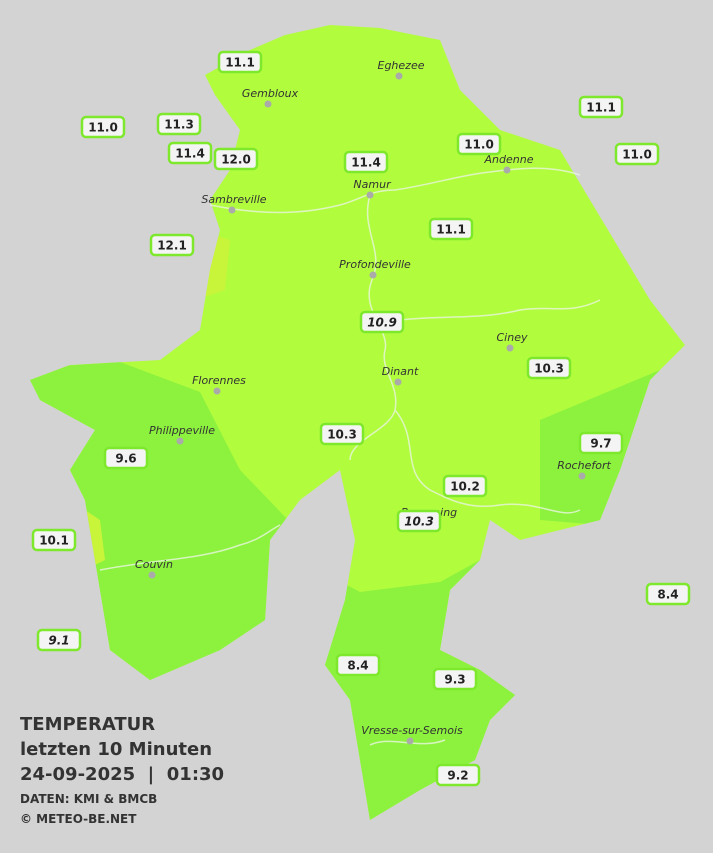 Image resolution: width=713 pixels, height=853 pixels. What do you see at coordinates (219, 380) in the screenshot?
I see `city-label: Florennes` at bounding box center [219, 380].